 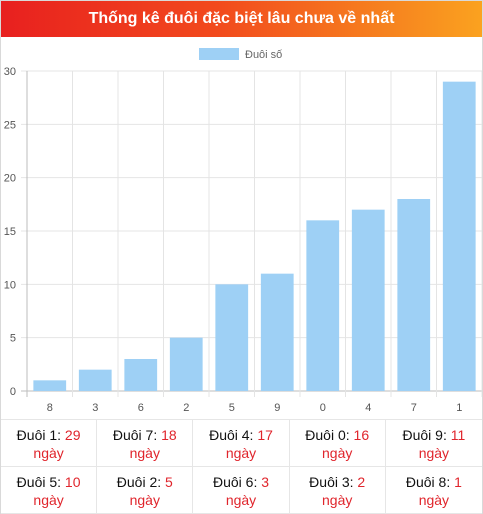 I want to click on stat-label: Đuôi 1:, so click(x=39, y=435).